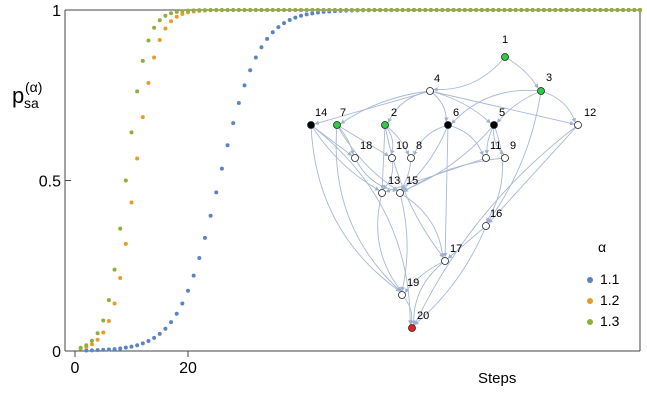 The height and width of the screenshot is (395, 647). Describe the element at coordinates (590, 280) in the screenshot. I see `legend-swatch` at that location.